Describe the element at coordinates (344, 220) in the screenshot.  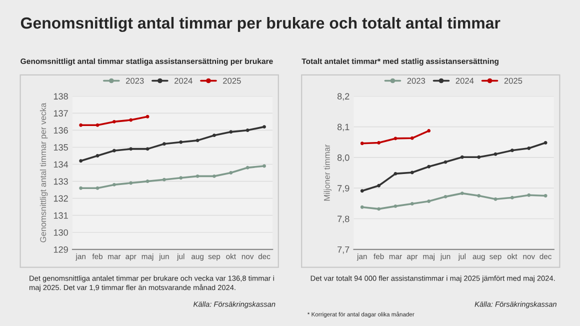
I see `y-tick-label: 7,8` at that location.